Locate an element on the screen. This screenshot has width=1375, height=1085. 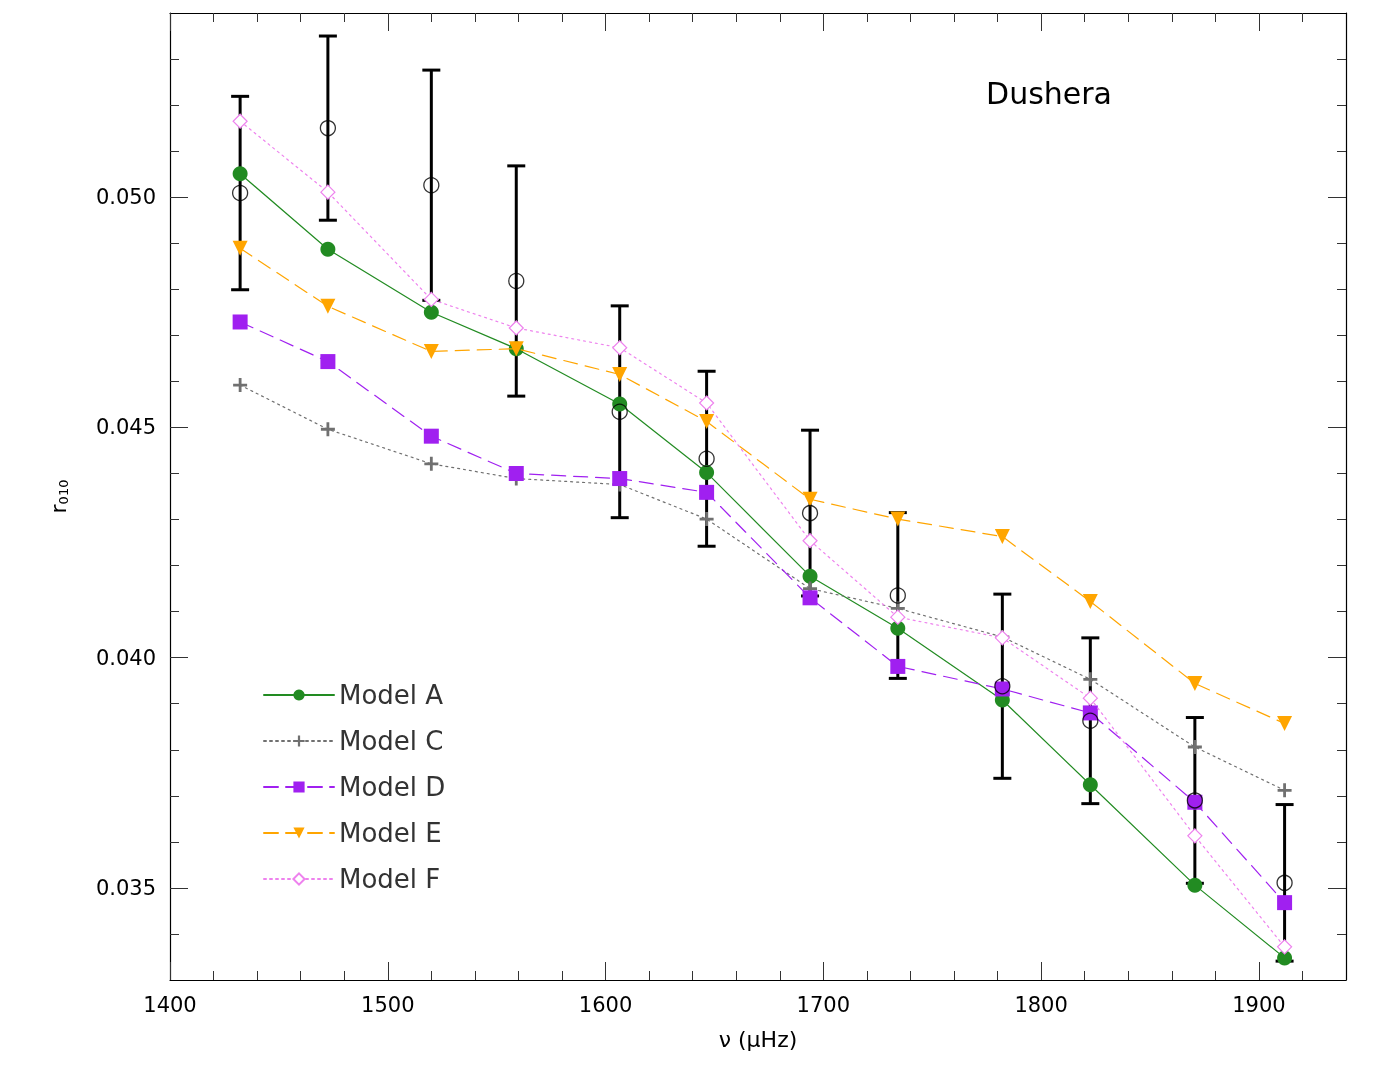
legend-label: Model F is located at coordinates (390, 879).